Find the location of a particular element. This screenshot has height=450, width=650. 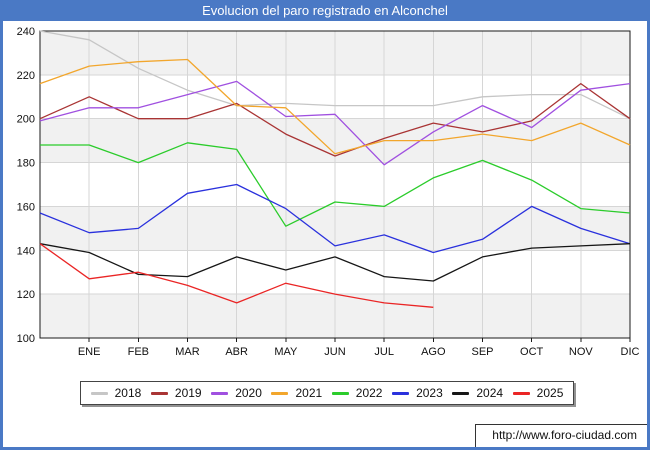

y-tick-label: 120 is located at coordinates (26, 295).